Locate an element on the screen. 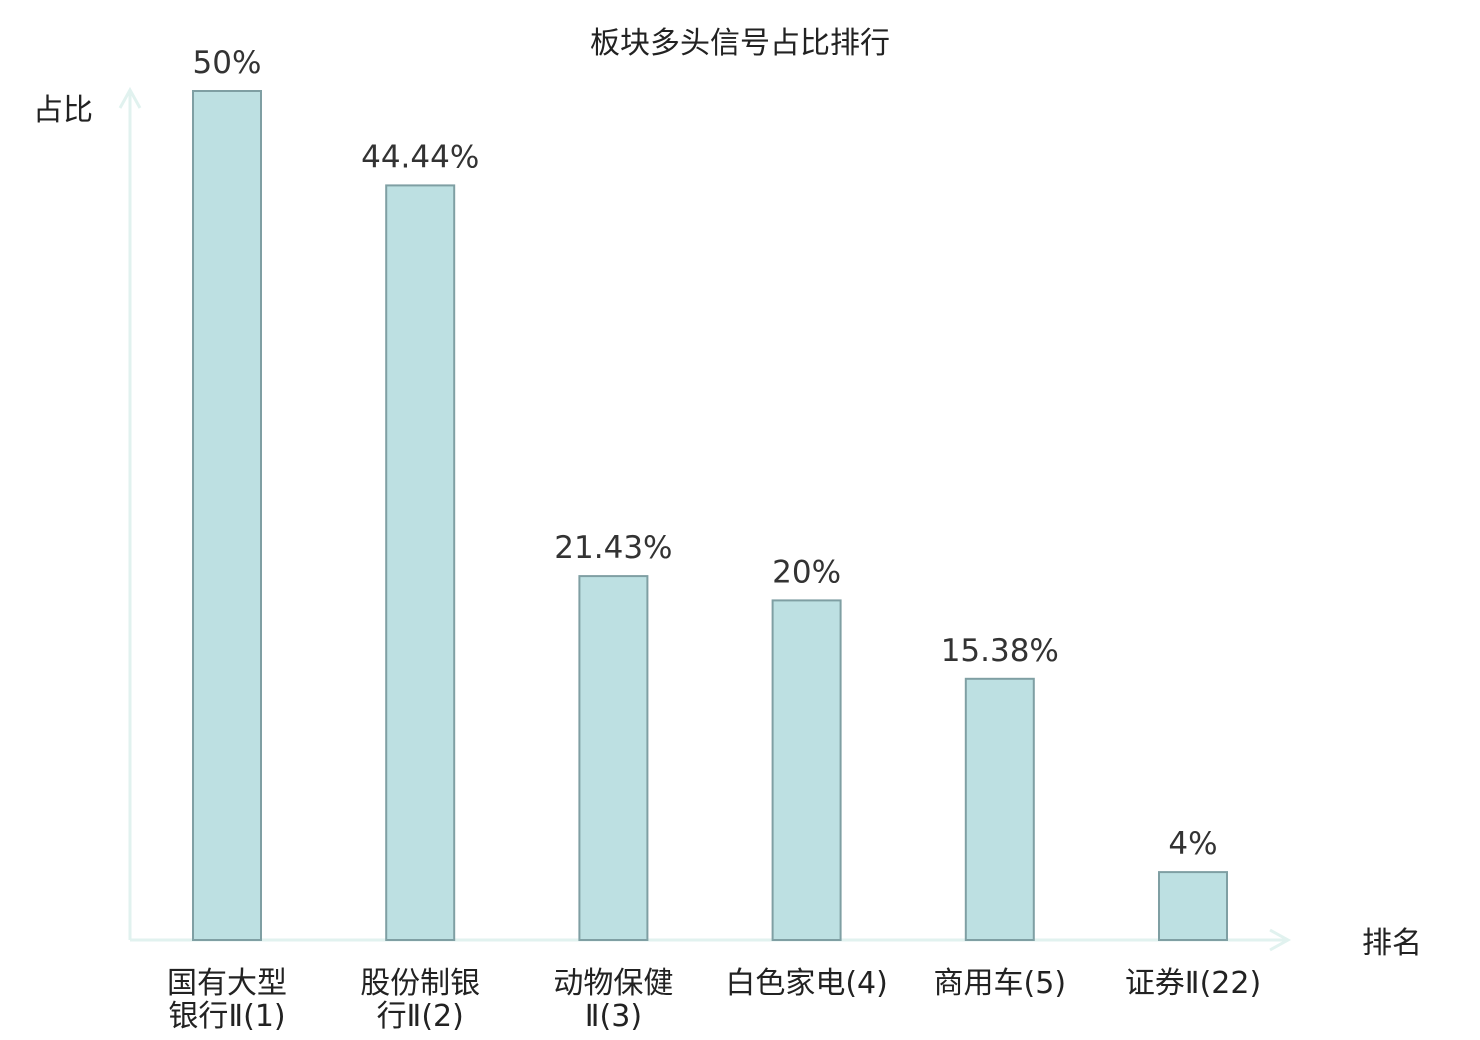 This screenshot has height=1040, width=1480. bar-value-label: 4% is located at coordinates (1192, 844).